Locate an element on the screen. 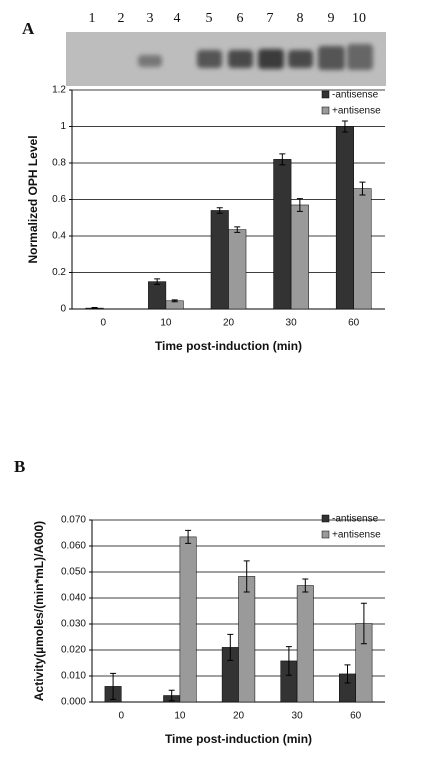  y-tick-label: 0.8 is located at coordinates (59, 163).